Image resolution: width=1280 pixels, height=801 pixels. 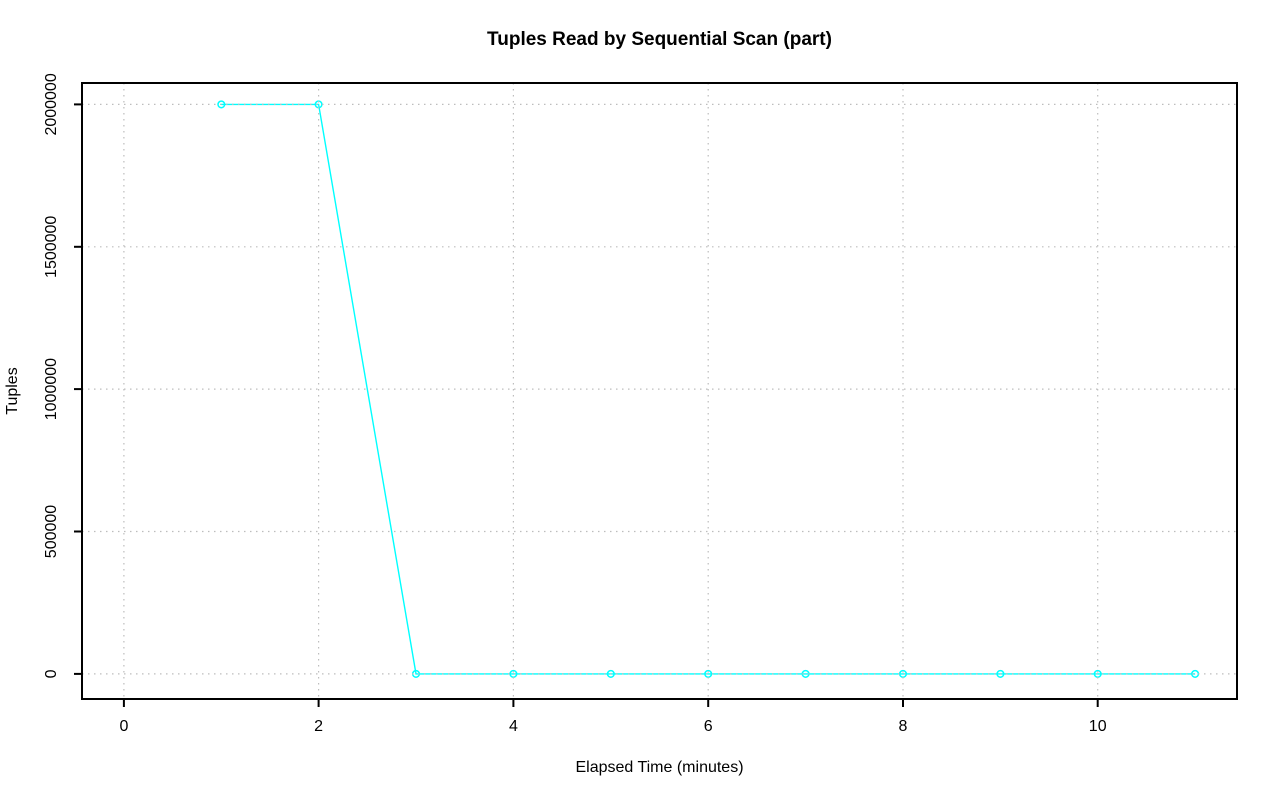 What do you see at coordinates (51, 389) in the screenshot?
I see `y-tick-label: 1000000` at bounding box center [51, 389].